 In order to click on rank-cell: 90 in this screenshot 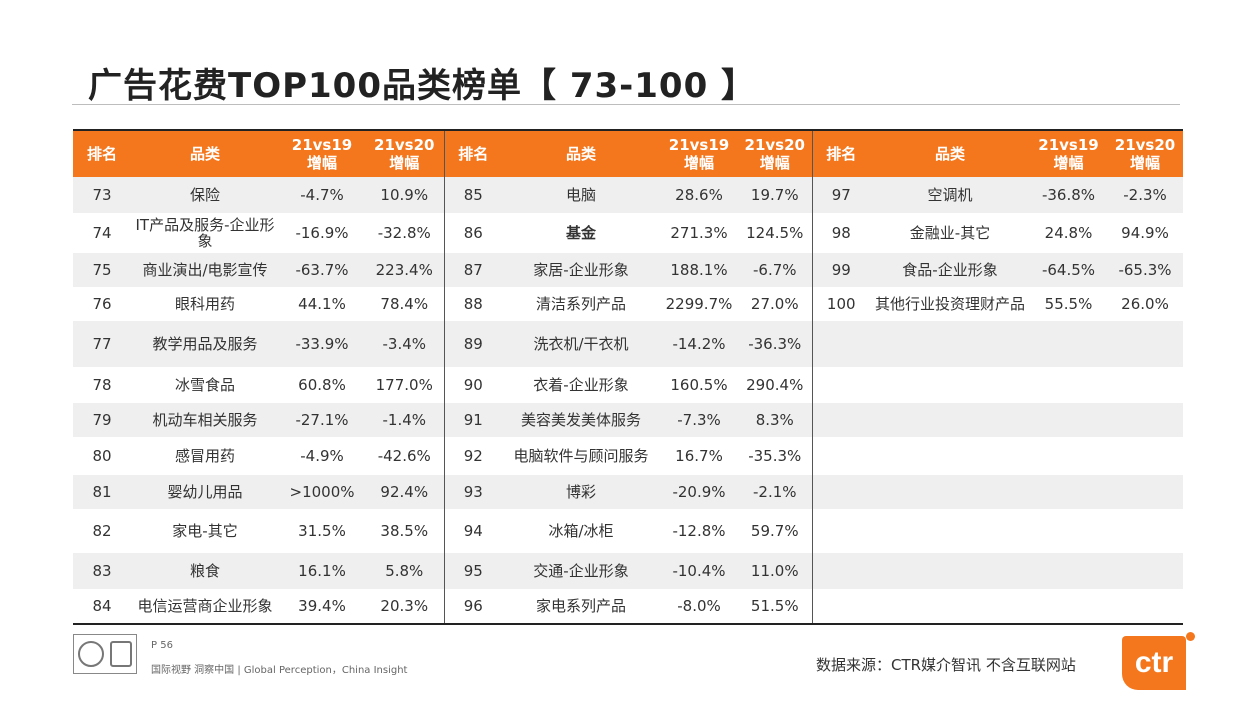, I will do `click(473, 385)`.